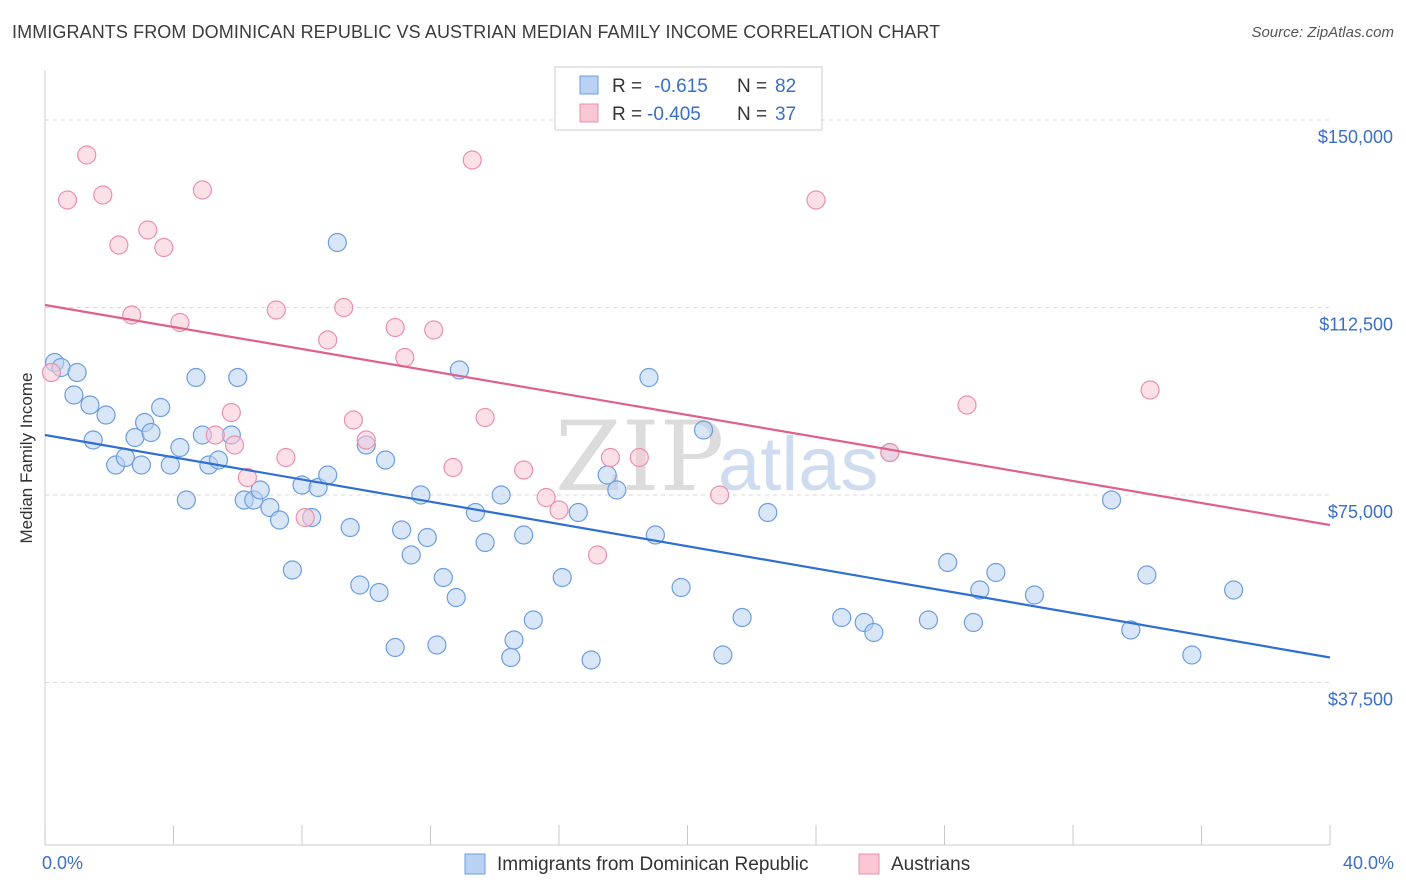  What do you see at coordinates (589, 113) in the screenshot?
I see `legend-swatch-pink` at bounding box center [589, 113].